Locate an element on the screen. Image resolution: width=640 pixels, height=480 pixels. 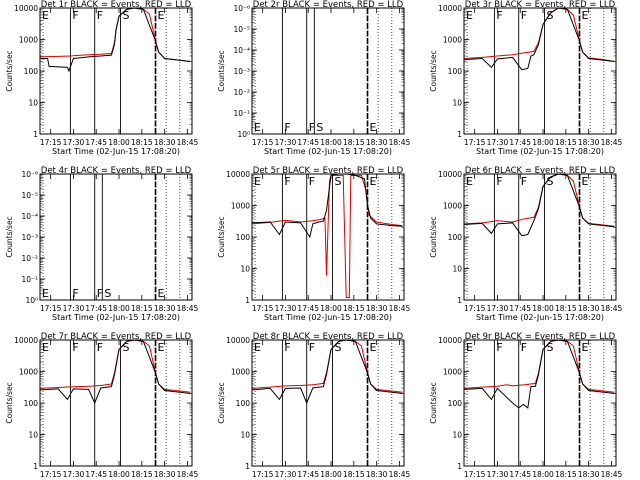
panel-title: Det 9r BLACK = Events, RED = LLD is located at coordinates (540, 337).